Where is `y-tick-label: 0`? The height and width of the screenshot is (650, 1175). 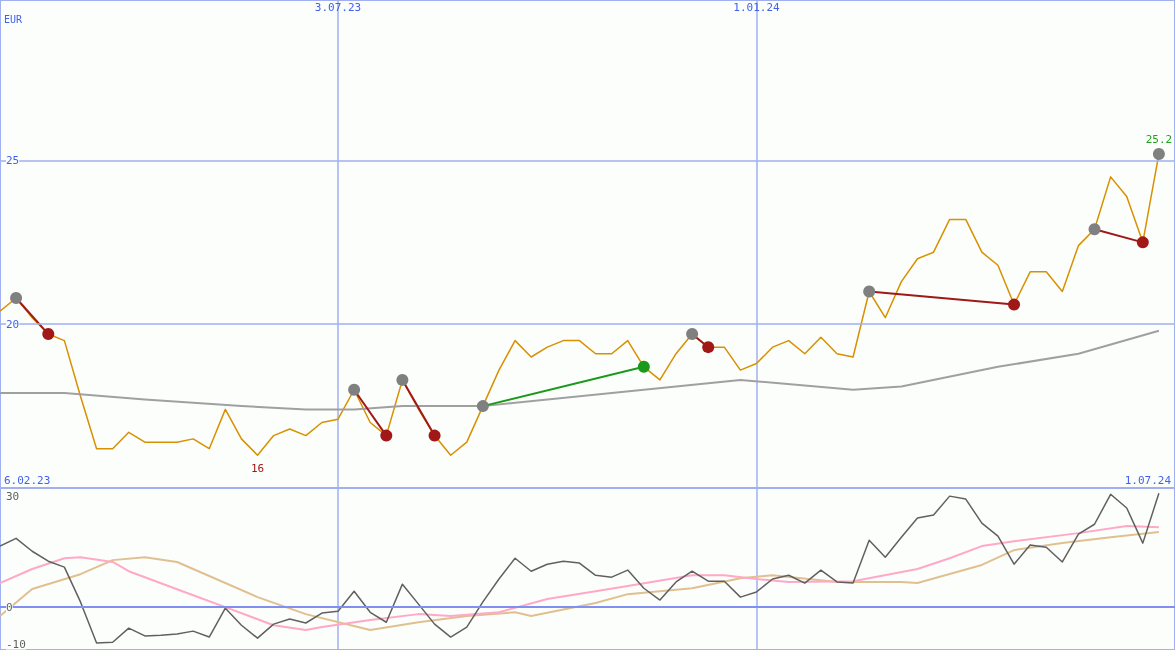 y-tick-label: 0 is located at coordinates (9, 607).